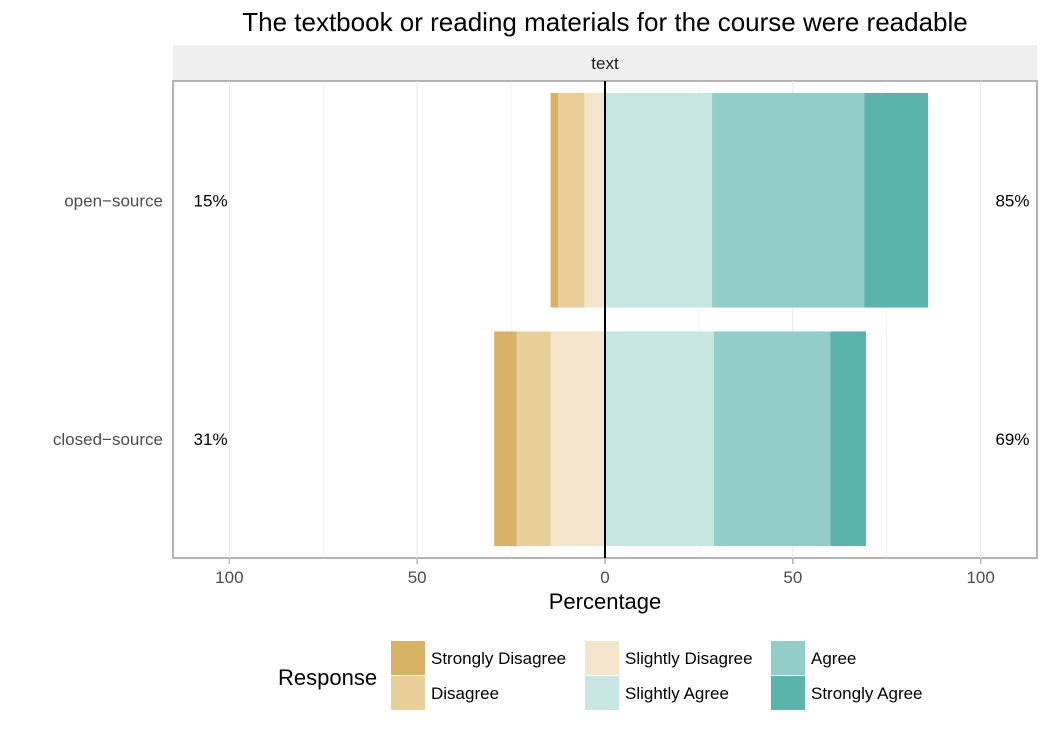  What do you see at coordinates (417, 577) in the screenshot?
I see `x-tick-label-1: 50` at bounding box center [417, 577].